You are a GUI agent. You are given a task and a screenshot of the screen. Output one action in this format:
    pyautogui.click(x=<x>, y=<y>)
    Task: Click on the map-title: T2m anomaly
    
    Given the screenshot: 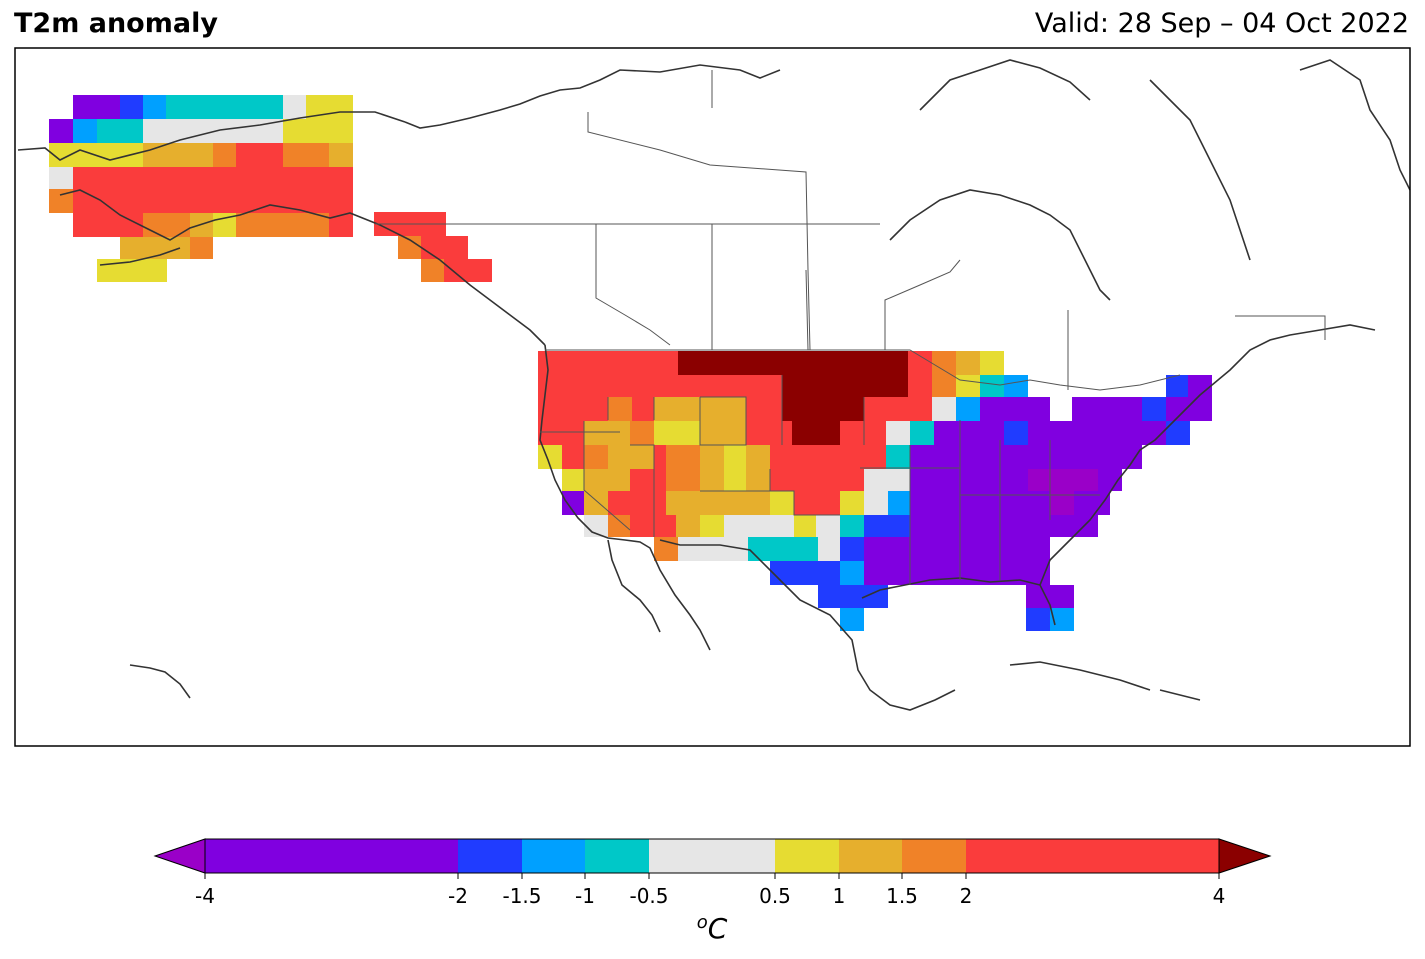 What is the action you would take?
    pyautogui.click(x=116, y=23)
    